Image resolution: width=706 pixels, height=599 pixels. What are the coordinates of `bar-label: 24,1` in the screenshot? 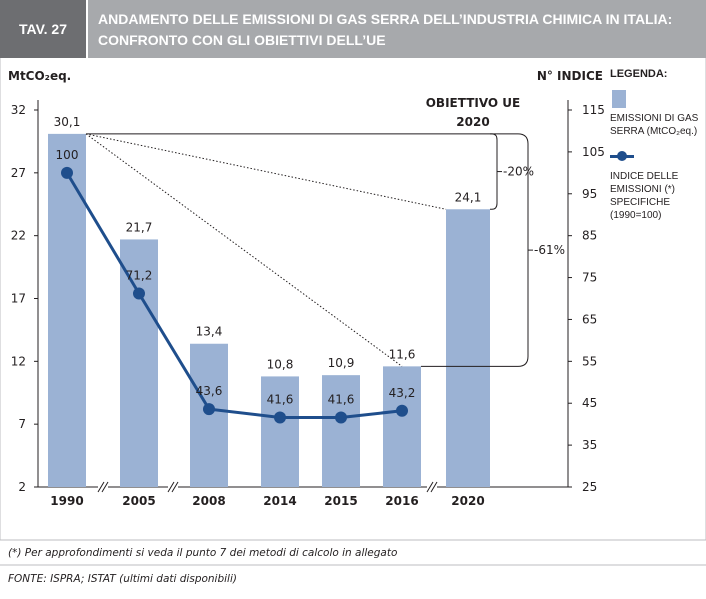 It's located at (468, 197).